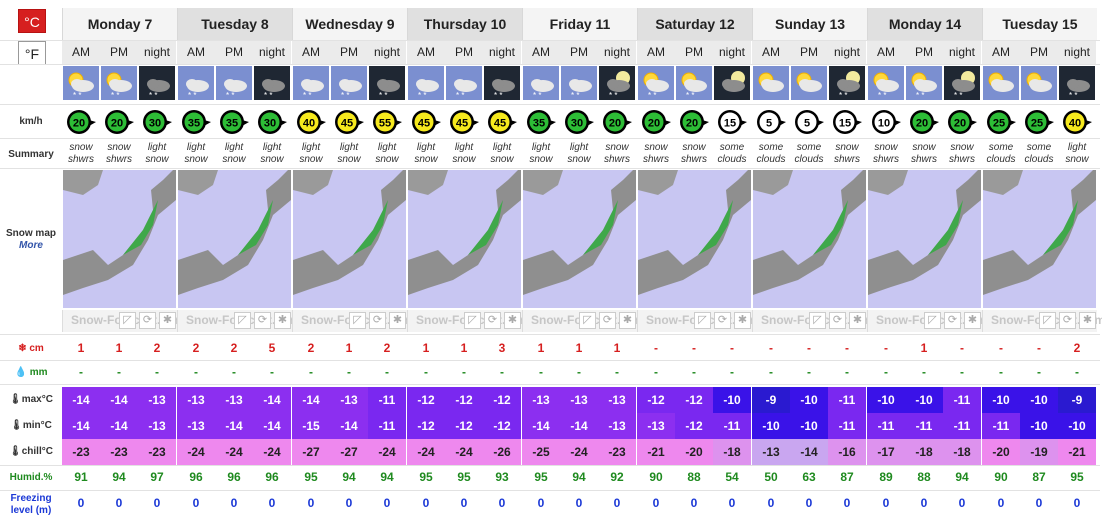  Describe the element at coordinates (550, 138) in the screenshot. I see `row-divider` at that location.